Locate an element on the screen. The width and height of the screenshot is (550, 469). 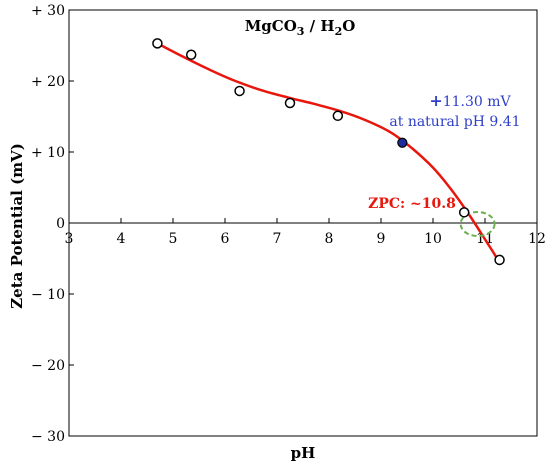
x-tick-label: 7 is located at coordinates (277, 239).